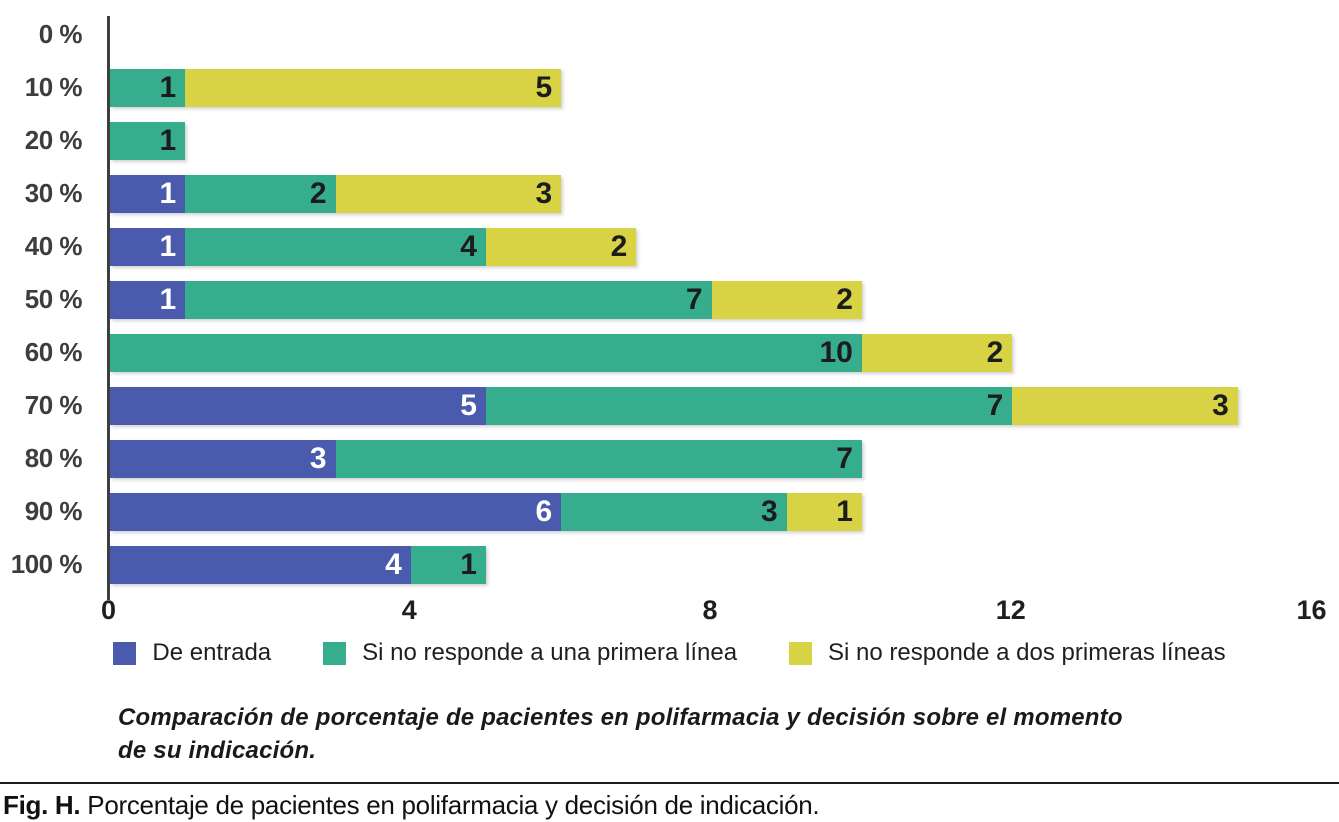  I want to click on y-axis-label: 30 %, so click(53, 193).